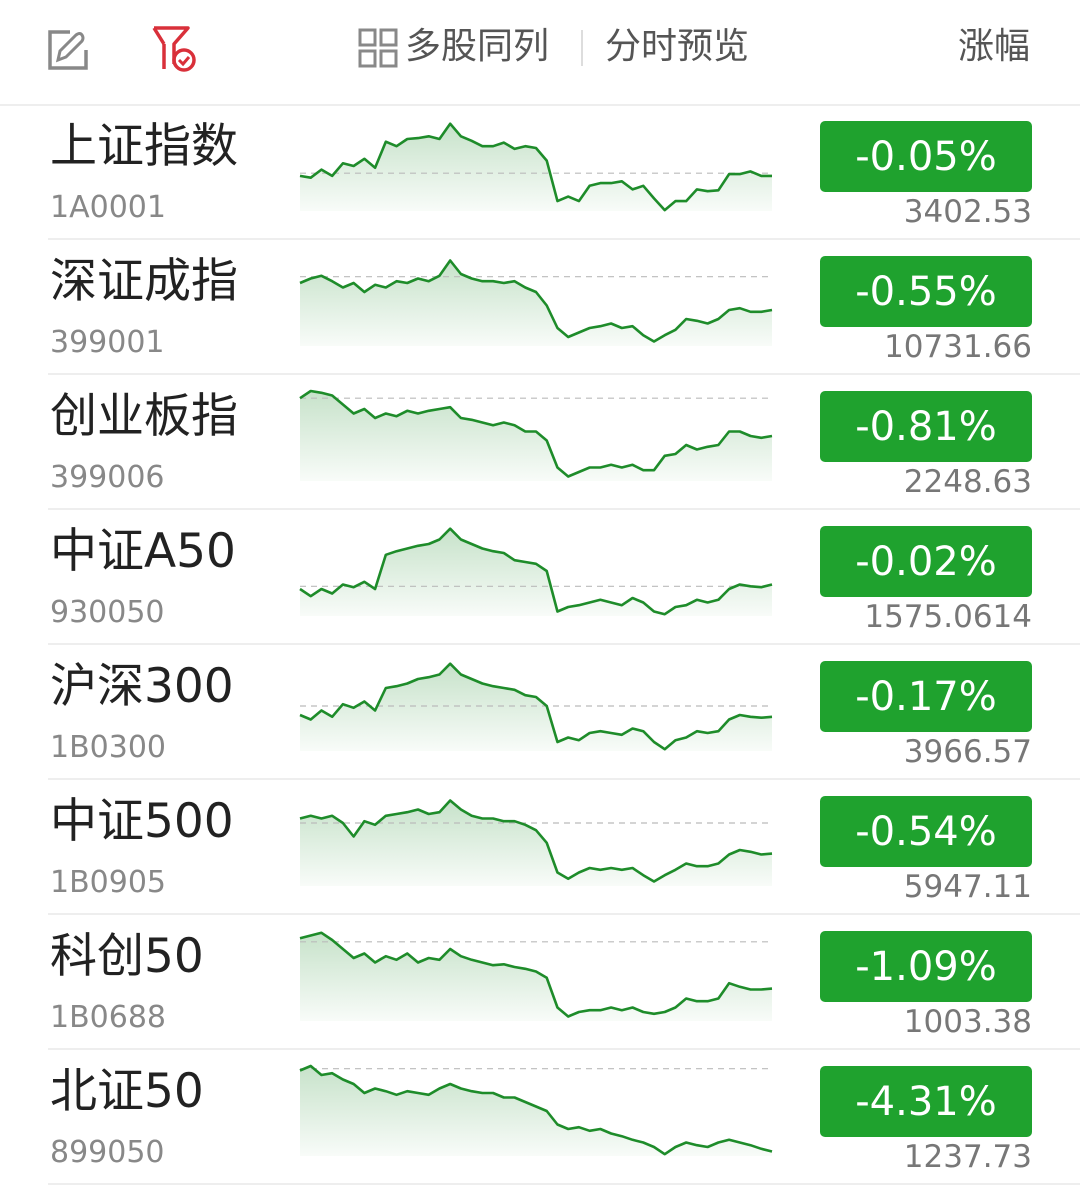  Describe the element at coordinates (967, 482) in the screenshot. I see `index-price: 2248.63` at that location.